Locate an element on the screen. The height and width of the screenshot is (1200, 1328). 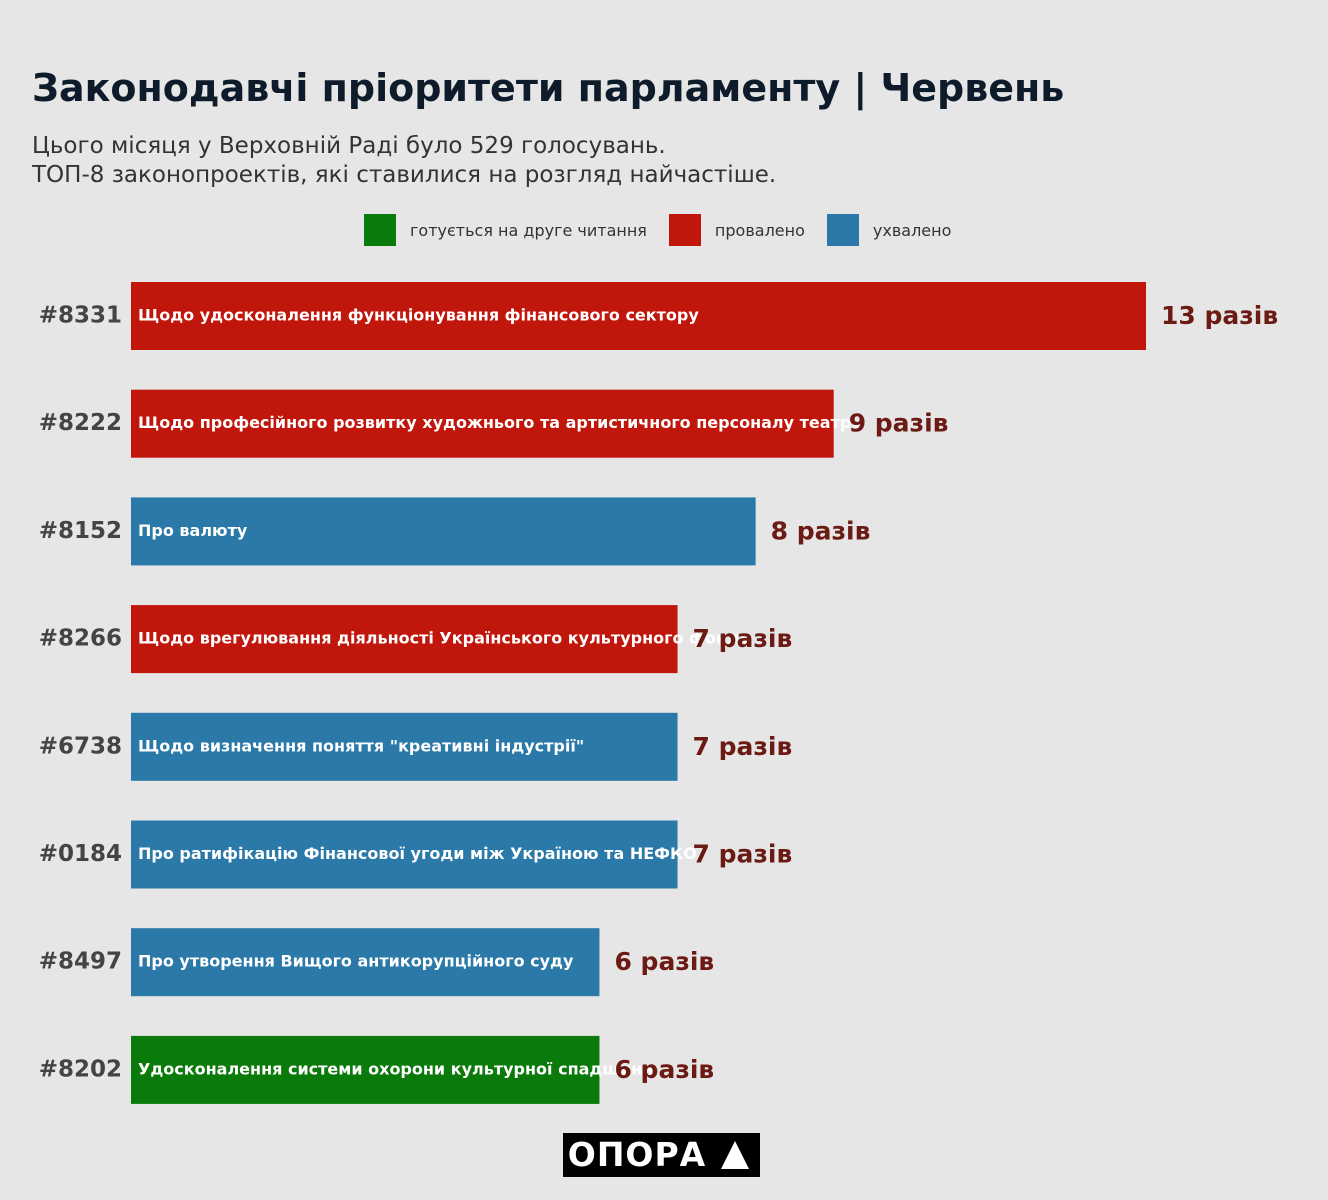
legend-item-second-reading: готується на друге читання is located at coordinates (505, 230).